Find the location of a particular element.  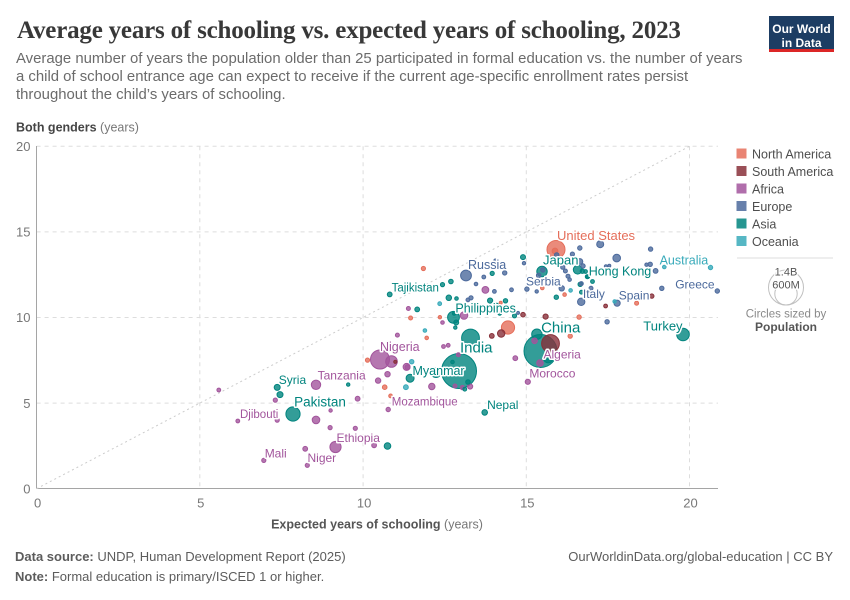

svg-text: Oceania is located at coordinates (775, 242).